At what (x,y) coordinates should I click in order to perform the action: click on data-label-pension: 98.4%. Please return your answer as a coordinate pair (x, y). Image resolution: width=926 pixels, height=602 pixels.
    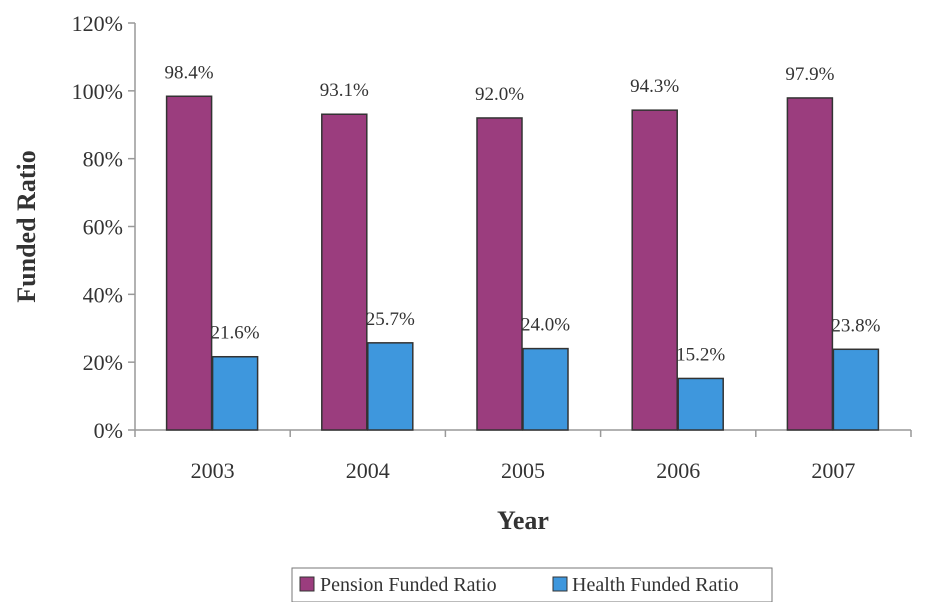
    Looking at the image, I should click on (189, 72).